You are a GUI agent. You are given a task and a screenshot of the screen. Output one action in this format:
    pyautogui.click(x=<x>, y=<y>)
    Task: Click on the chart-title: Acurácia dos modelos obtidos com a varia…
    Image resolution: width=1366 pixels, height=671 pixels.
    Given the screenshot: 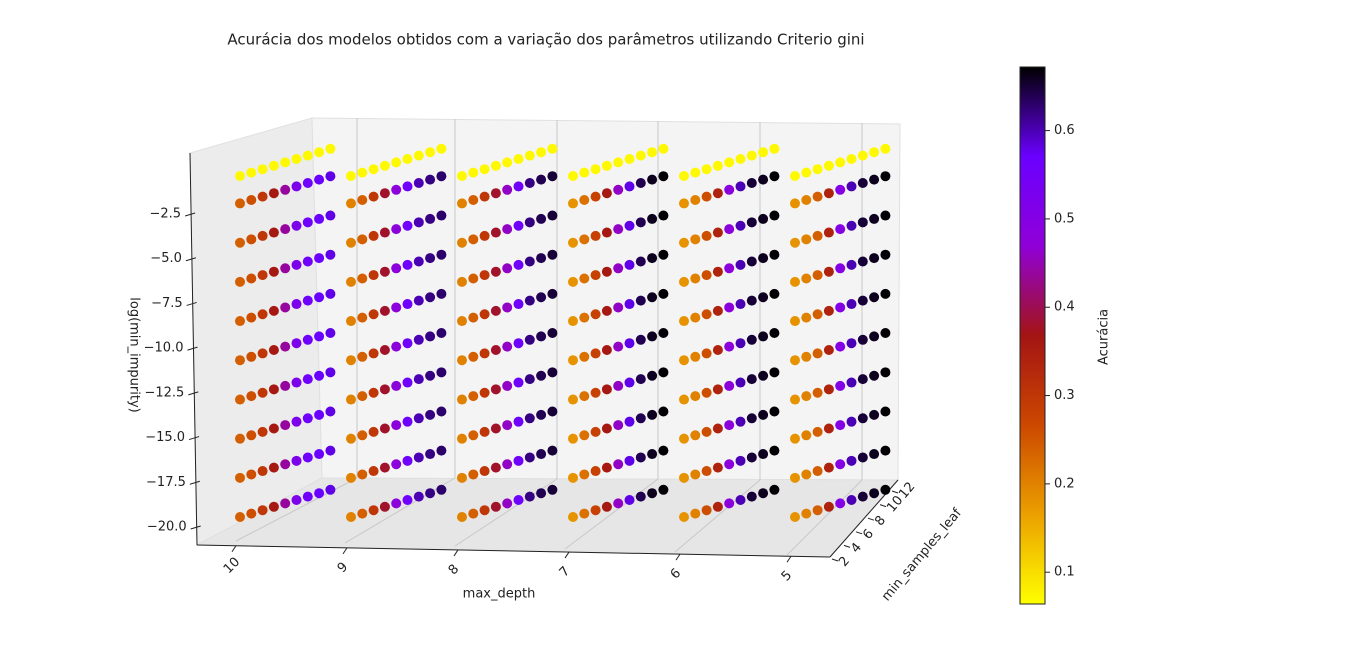 What is the action you would take?
    pyautogui.click(x=545, y=40)
    